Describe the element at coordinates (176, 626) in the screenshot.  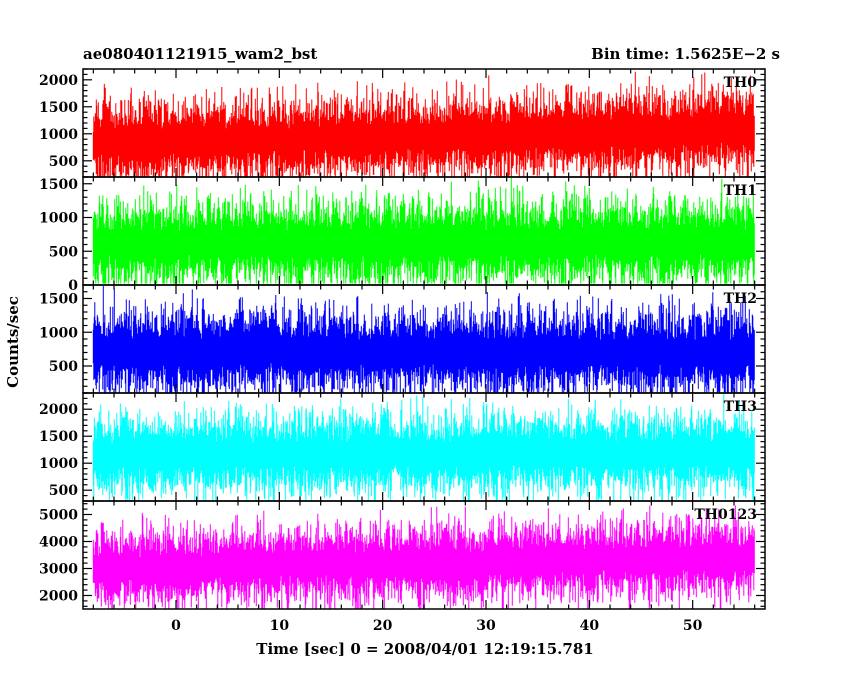
I see `x-tick-label: 0` at that location.